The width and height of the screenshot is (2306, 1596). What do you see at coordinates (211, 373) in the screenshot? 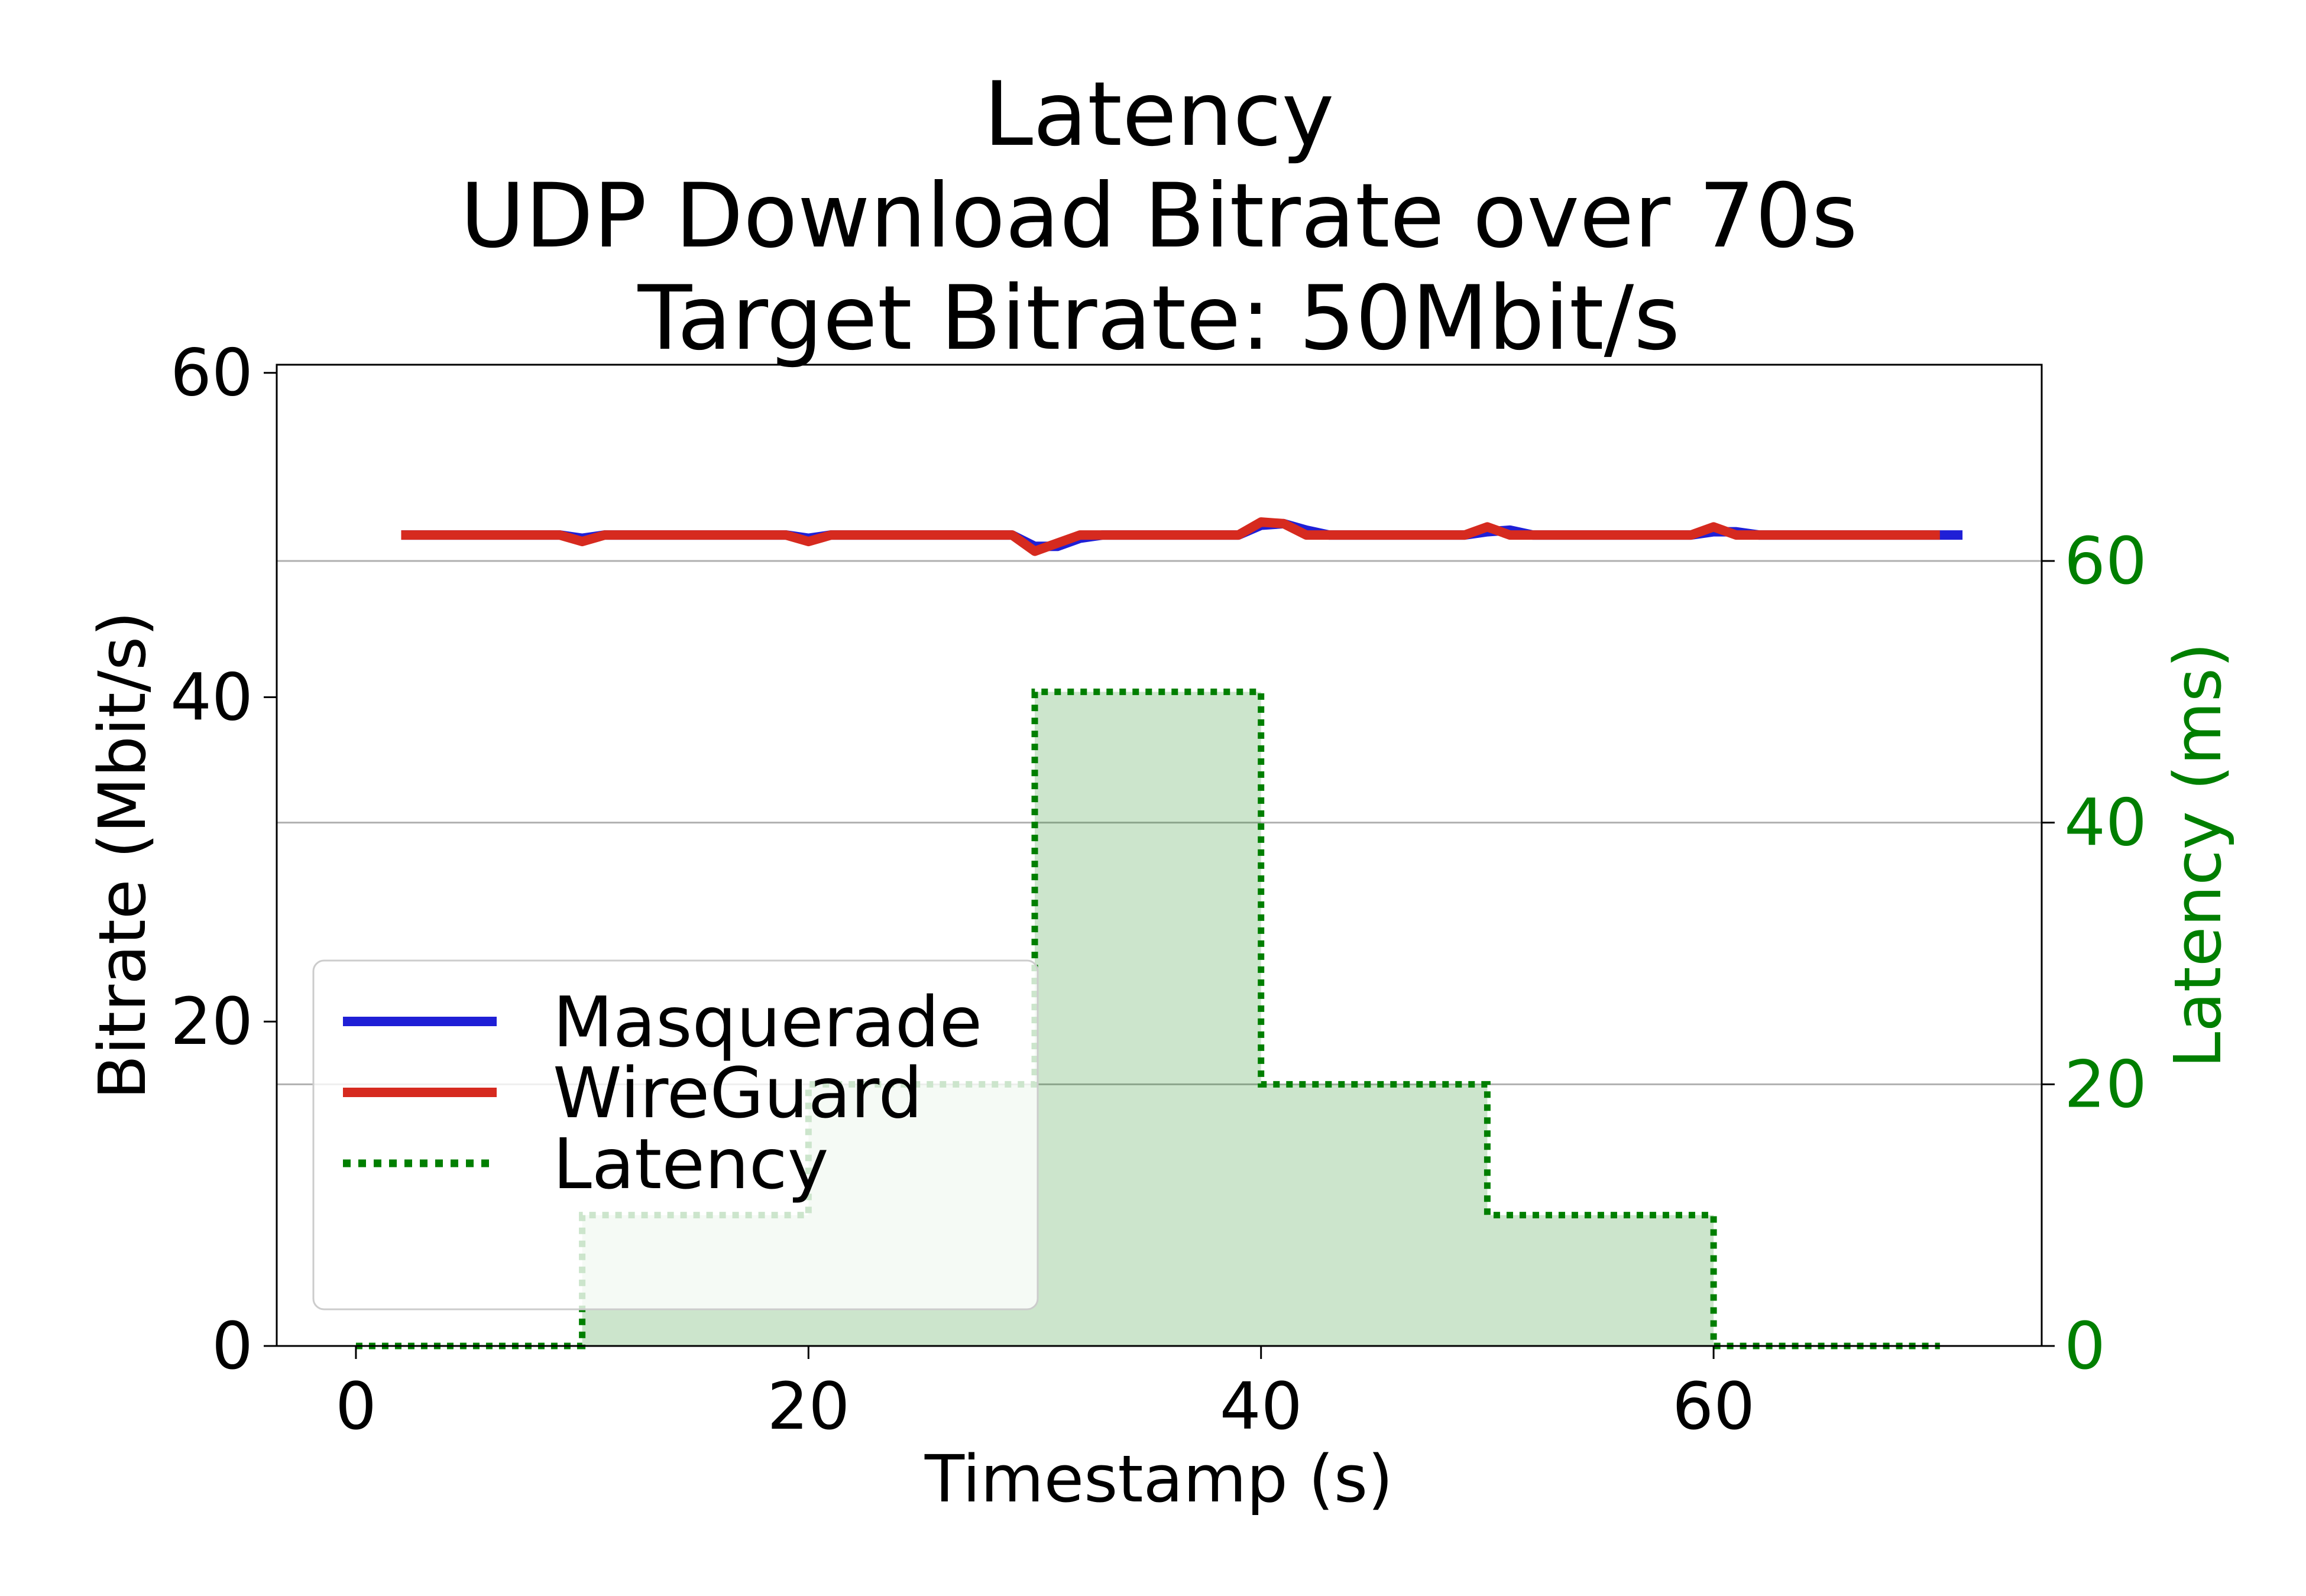
I see `y-tick-label: 60` at bounding box center [211, 373].